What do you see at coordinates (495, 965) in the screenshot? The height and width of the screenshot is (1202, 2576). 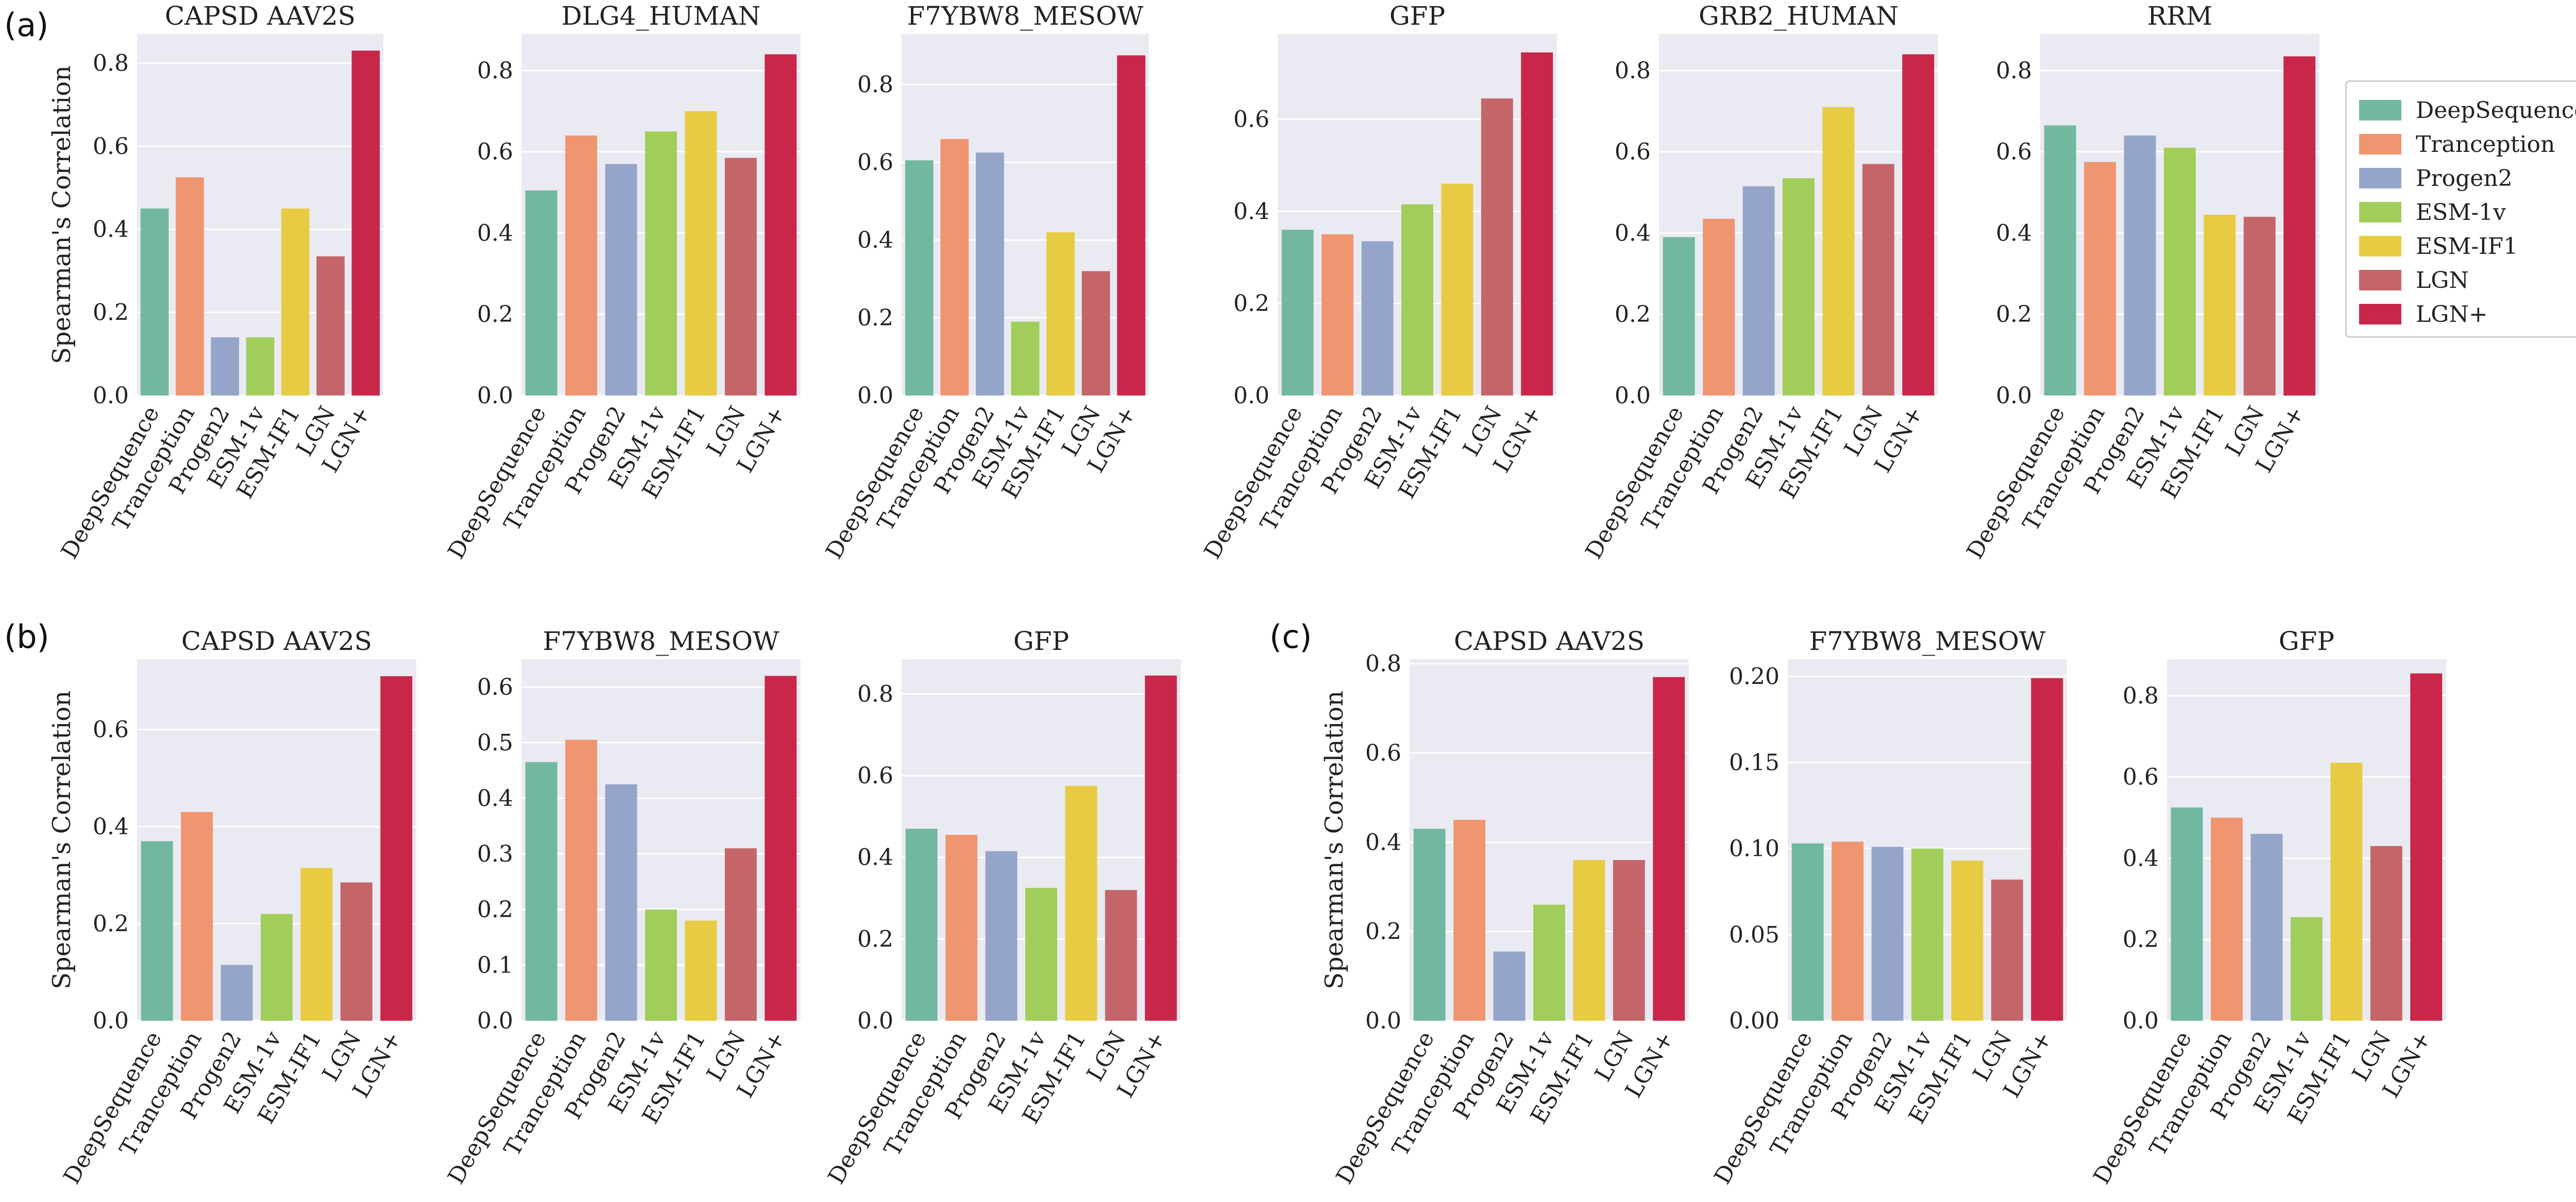 I see `y-tick-label: 0.1` at bounding box center [495, 965].